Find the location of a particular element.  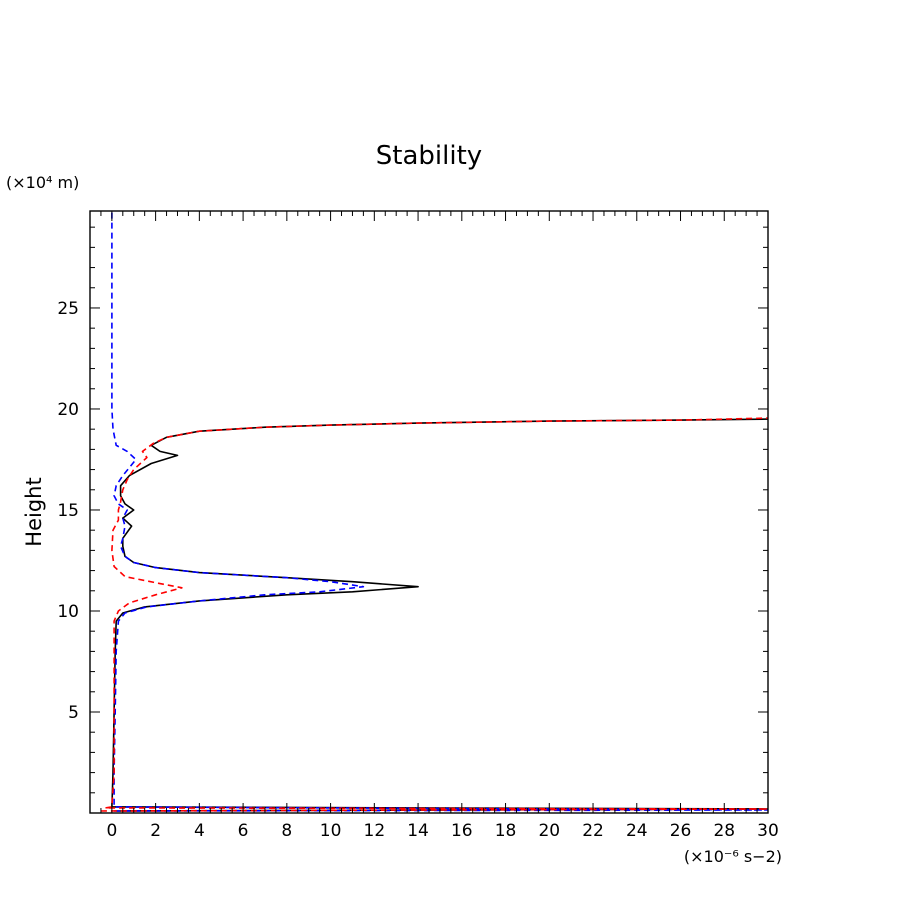

y-axis-unit-label: (×10⁴ m) is located at coordinates (42, 182).